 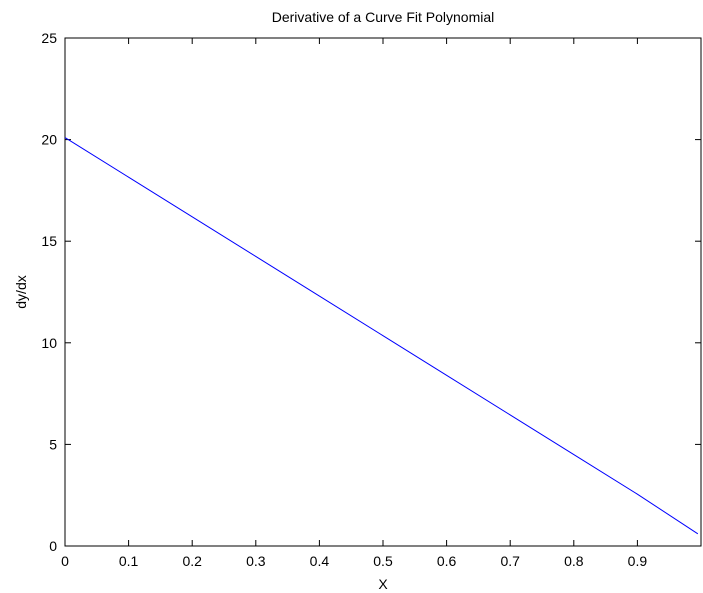 What do you see at coordinates (65, 561) in the screenshot?
I see `x-tick-label: 0` at bounding box center [65, 561].